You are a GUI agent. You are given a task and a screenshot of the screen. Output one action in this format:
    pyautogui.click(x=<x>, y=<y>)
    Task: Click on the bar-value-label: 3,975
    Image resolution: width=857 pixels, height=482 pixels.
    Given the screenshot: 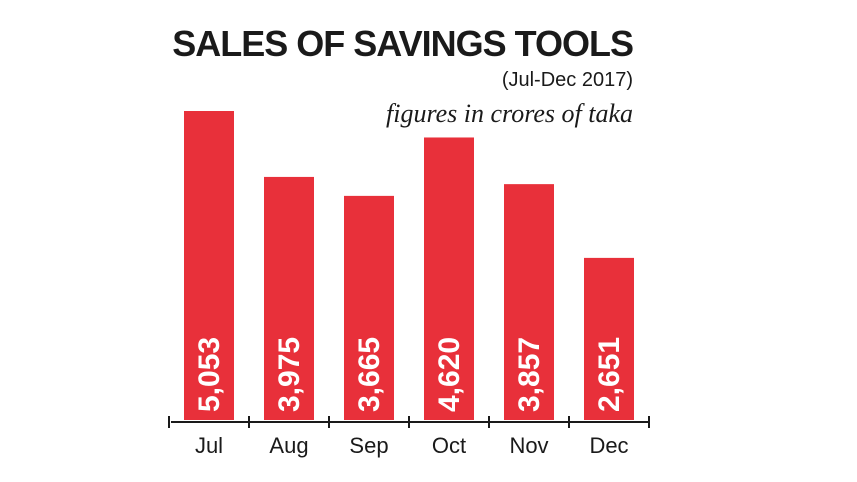 What is the action you would take?
    pyautogui.click(x=289, y=374)
    